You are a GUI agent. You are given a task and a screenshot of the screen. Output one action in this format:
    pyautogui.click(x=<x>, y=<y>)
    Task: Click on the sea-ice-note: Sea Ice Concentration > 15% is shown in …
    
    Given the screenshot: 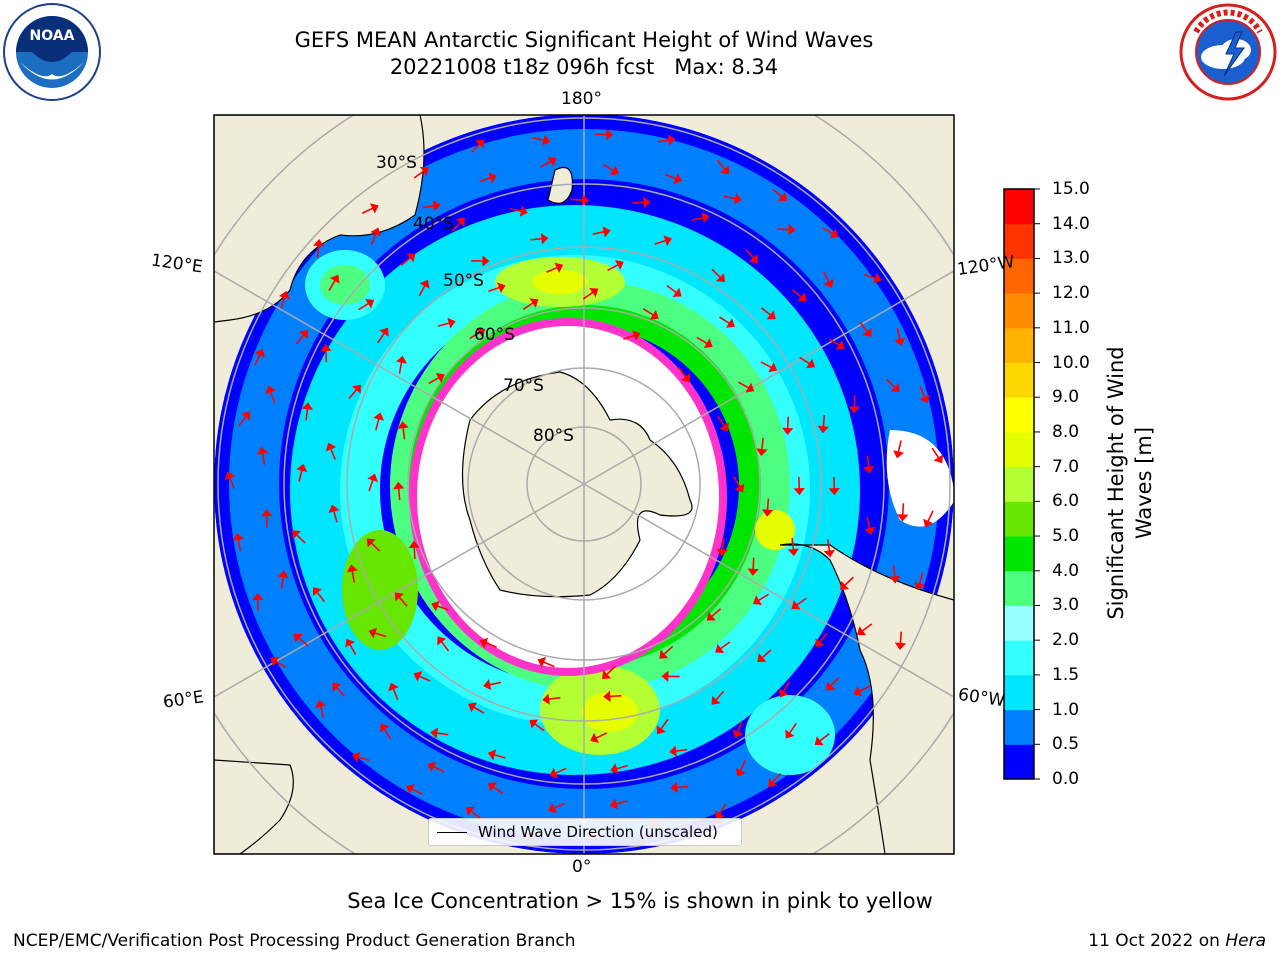 What is the action you would take?
    pyautogui.click(x=640, y=901)
    